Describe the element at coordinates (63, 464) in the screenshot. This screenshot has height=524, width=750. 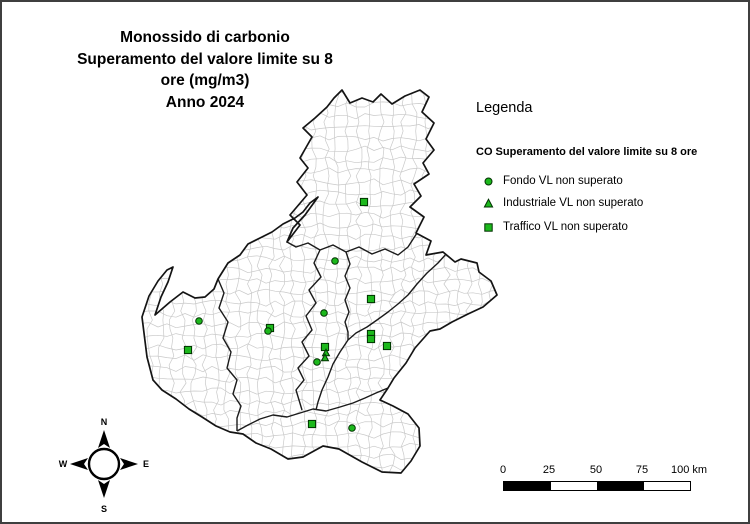
I see `compass-label-w: W` at that location.